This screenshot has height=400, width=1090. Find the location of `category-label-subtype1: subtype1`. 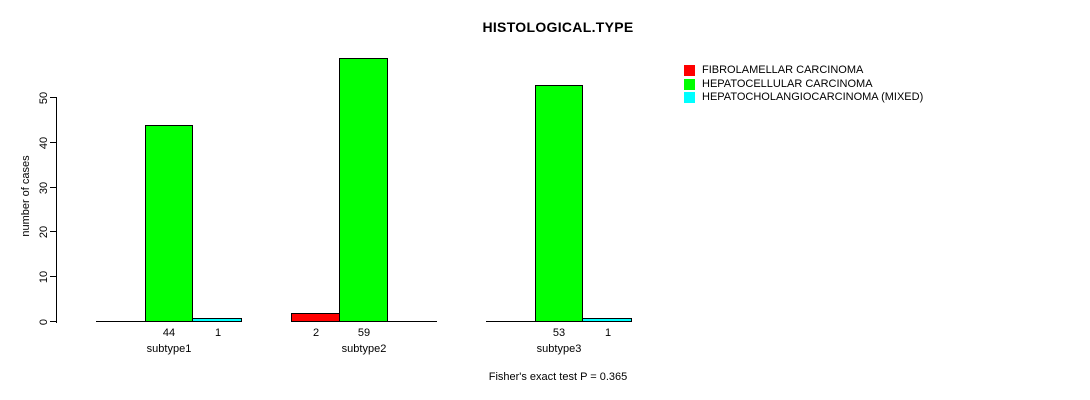

category-label-subtype1: subtype1 is located at coordinates (169, 349).